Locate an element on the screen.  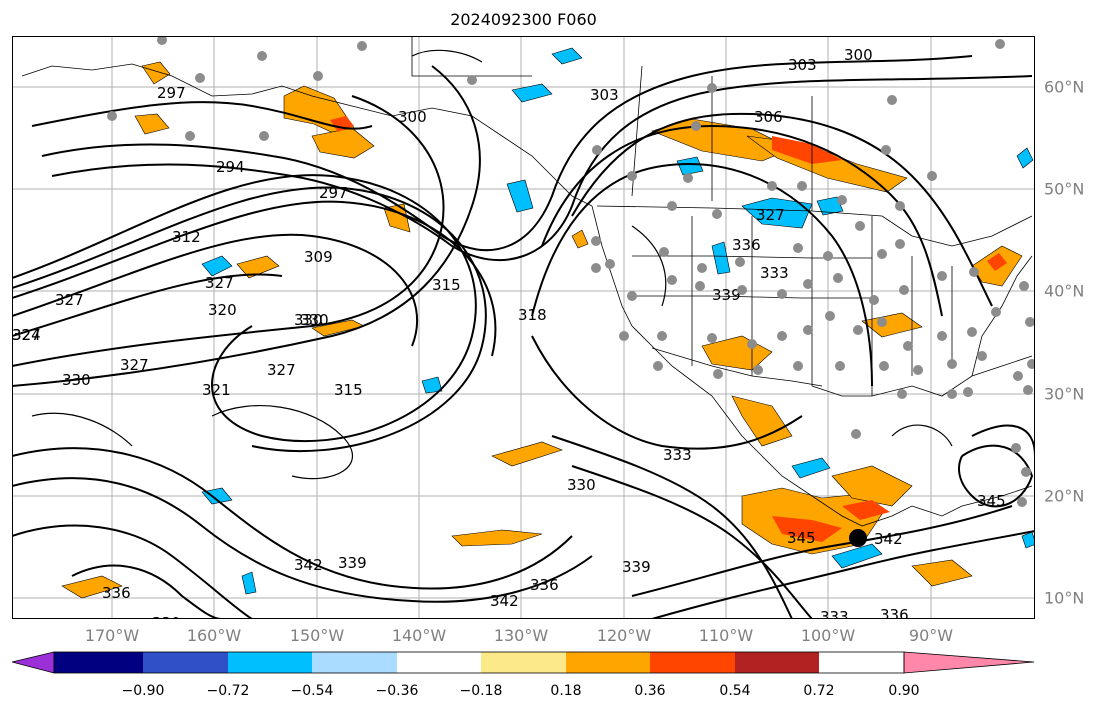
contour-label: 336 is located at coordinates (544, 585).